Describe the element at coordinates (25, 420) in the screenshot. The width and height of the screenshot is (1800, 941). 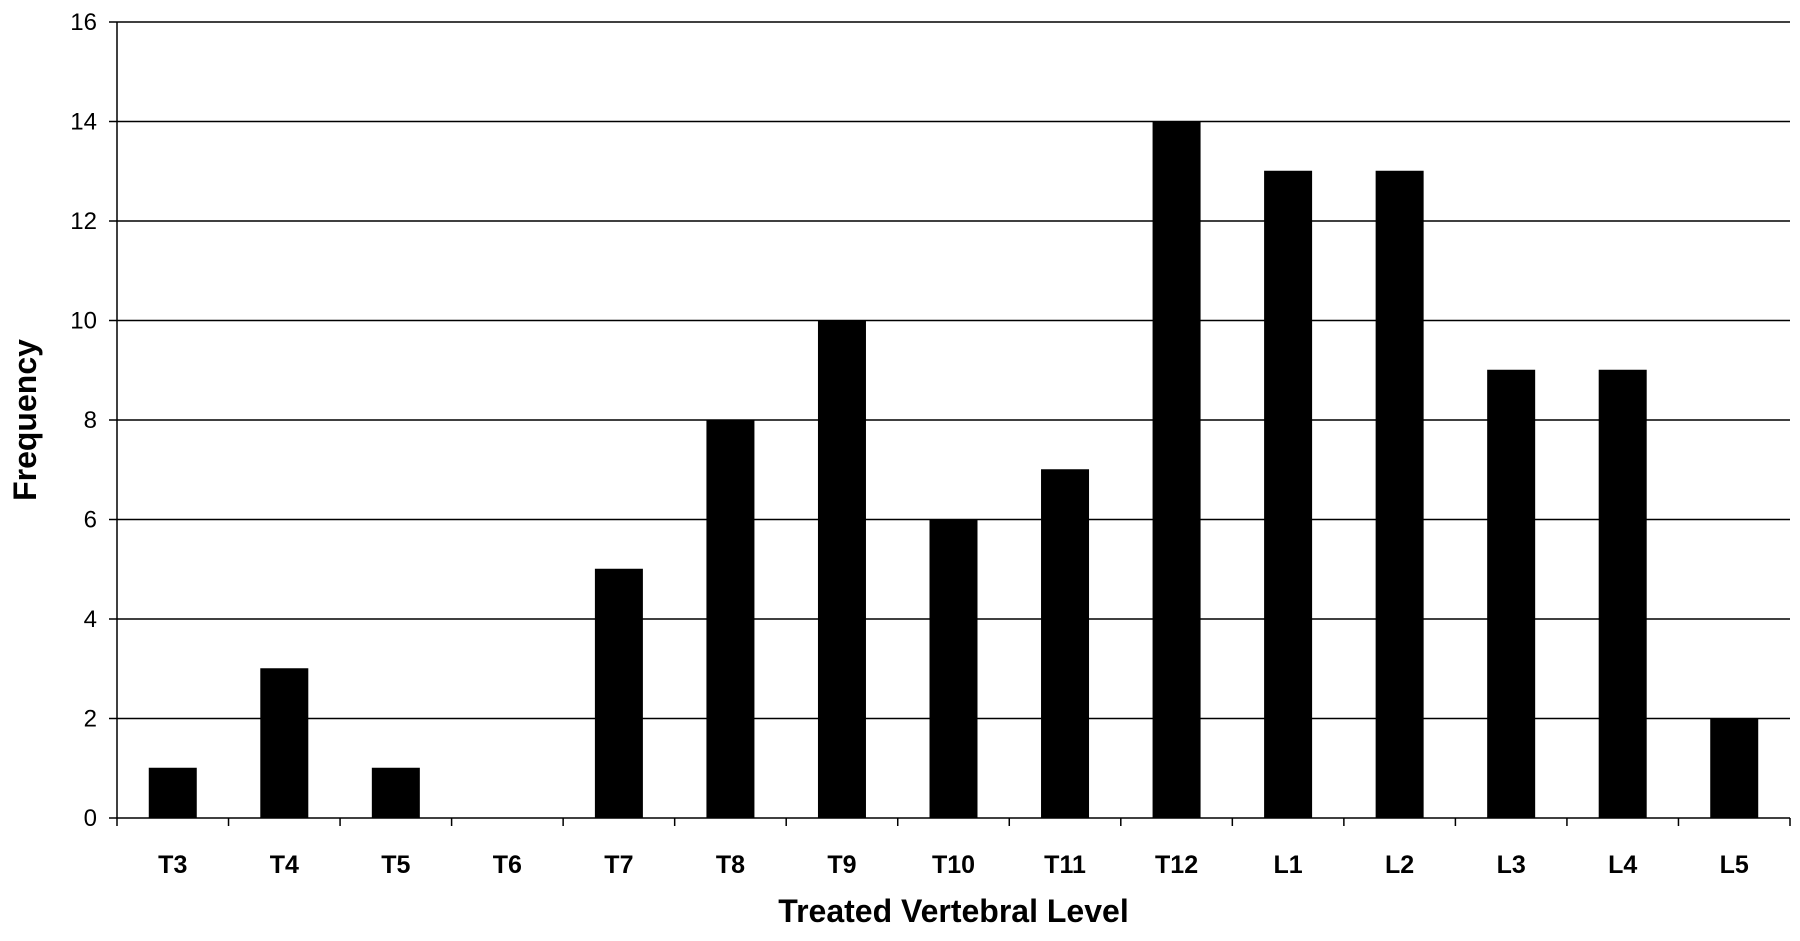
I see `y-axis-title: Frequency` at that location.